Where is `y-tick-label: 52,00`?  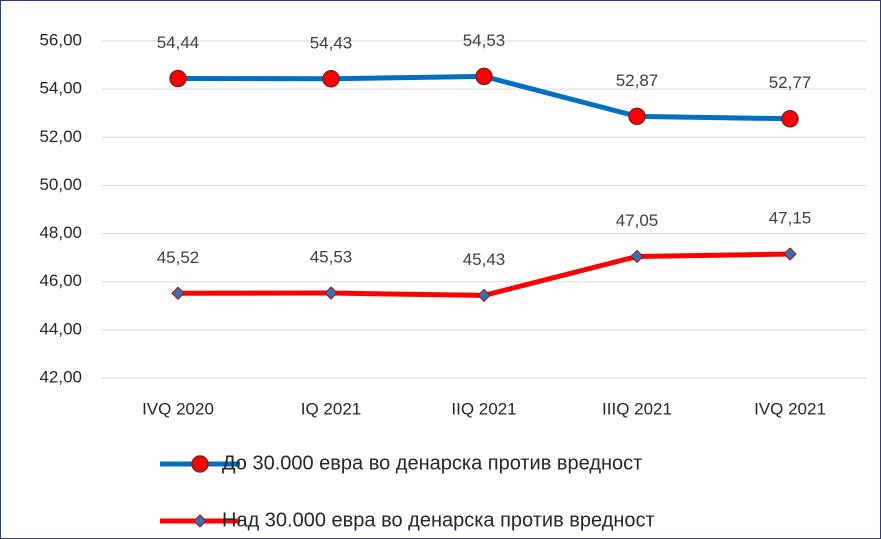
y-tick-label: 52,00 is located at coordinates (60, 136).